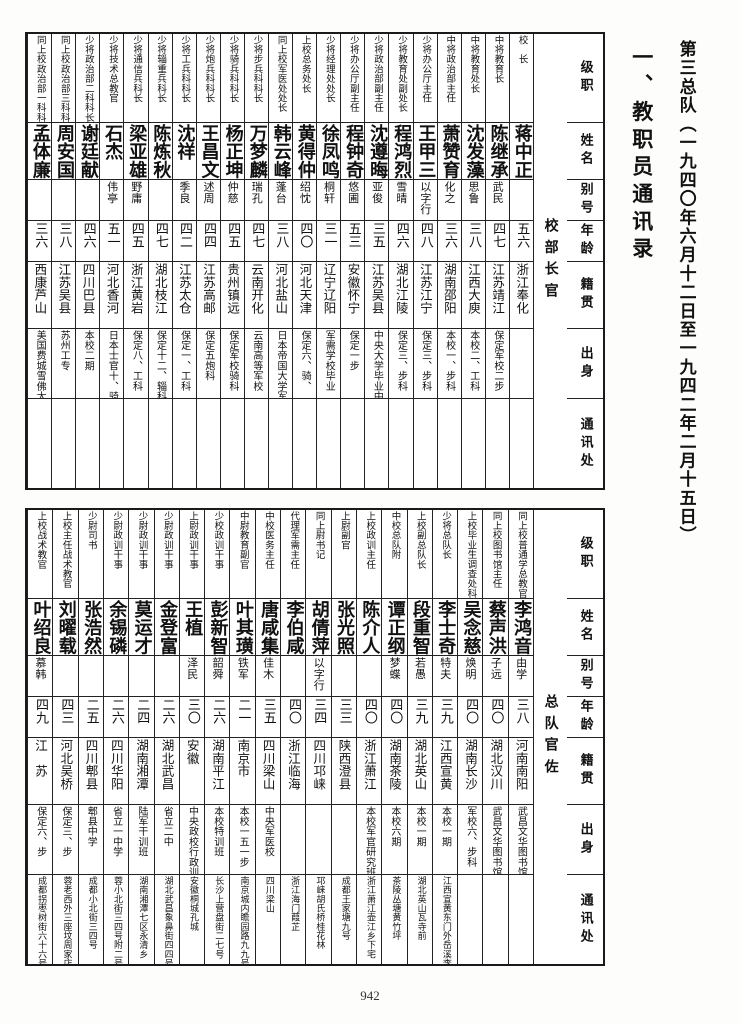 This screenshot has height=1024, width=740. I want to click on cell-age: 四五, so click(136, 242).